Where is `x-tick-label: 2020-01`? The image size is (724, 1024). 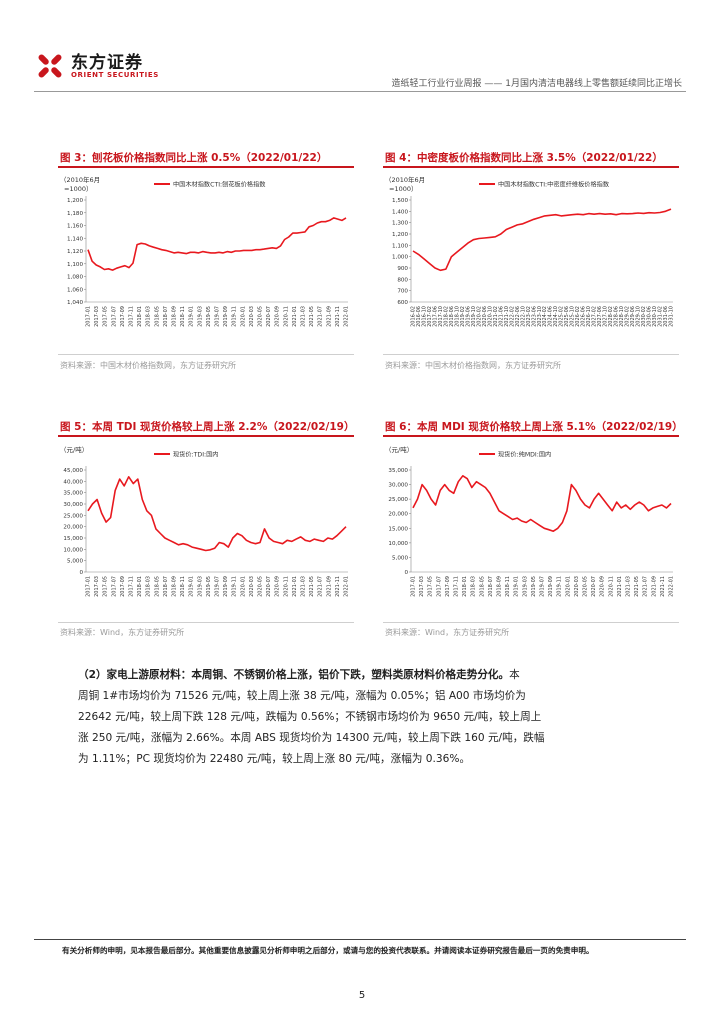 x-tick-label: 2020-01 is located at coordinates (568, 586).